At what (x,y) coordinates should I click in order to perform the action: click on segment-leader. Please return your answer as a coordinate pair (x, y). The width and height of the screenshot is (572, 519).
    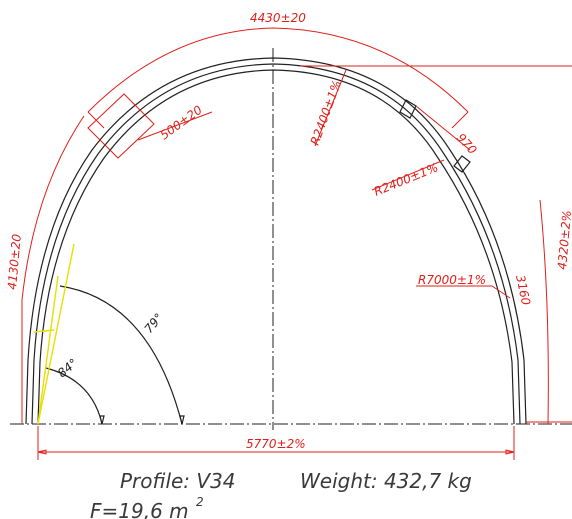
    Looking at the image, I should click on (175, 126).